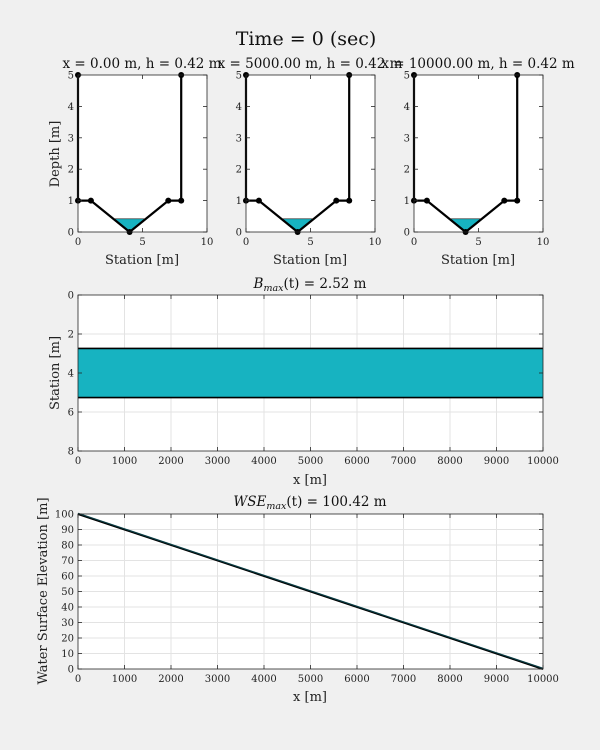  I want to click on width-band, so click(310, 373).